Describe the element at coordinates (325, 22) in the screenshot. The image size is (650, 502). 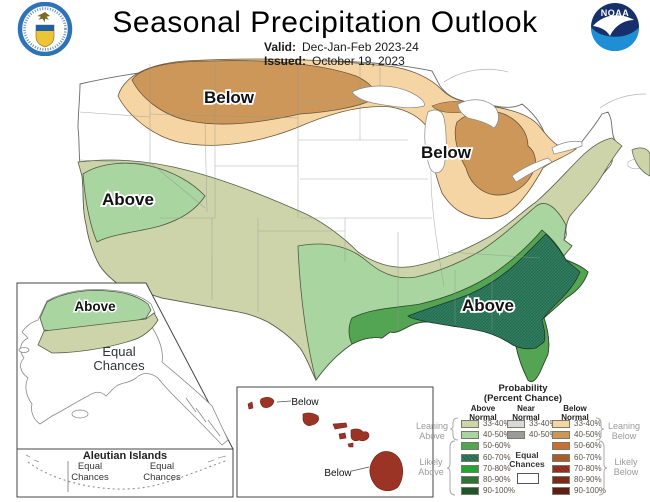
I see `page-title: Seasonal Precipitation Outlook` at that location.